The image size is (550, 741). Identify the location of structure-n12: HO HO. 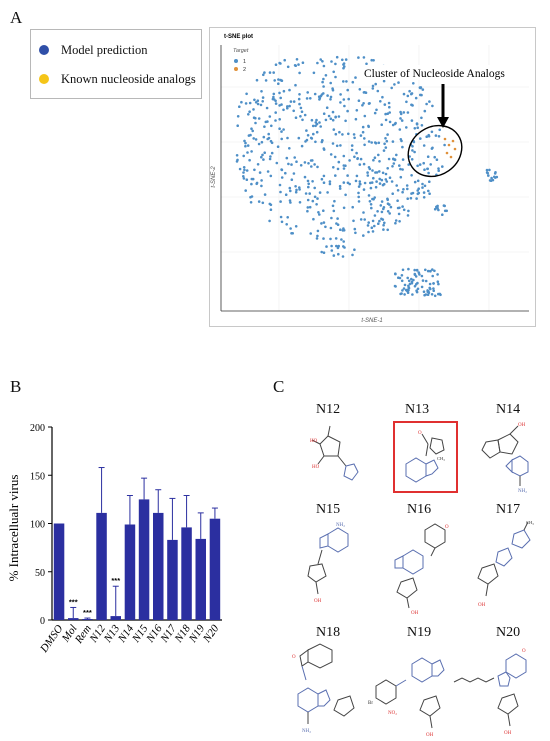
(334, 453).